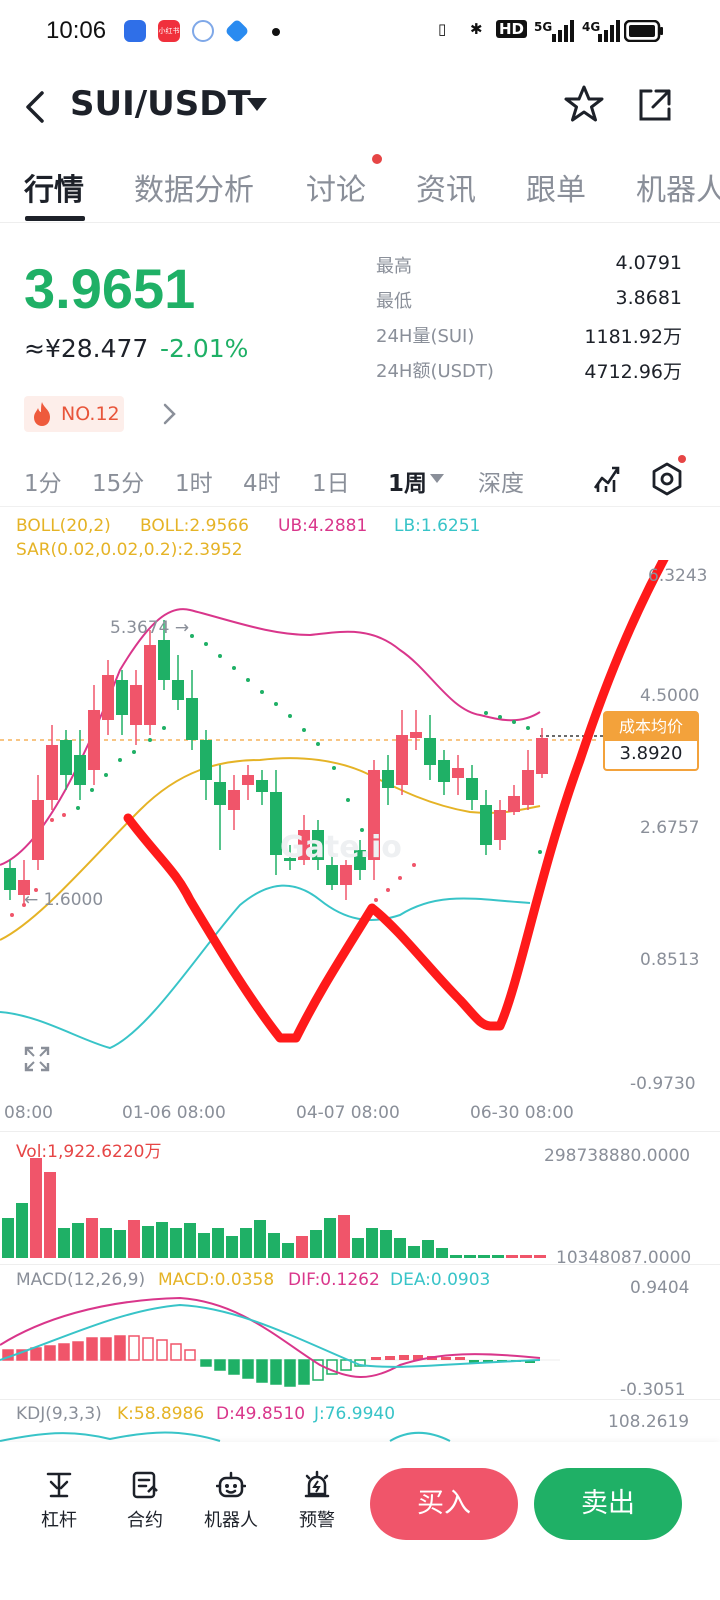  I want to click on stat-high-value: 4.0791, so click(648, 263).